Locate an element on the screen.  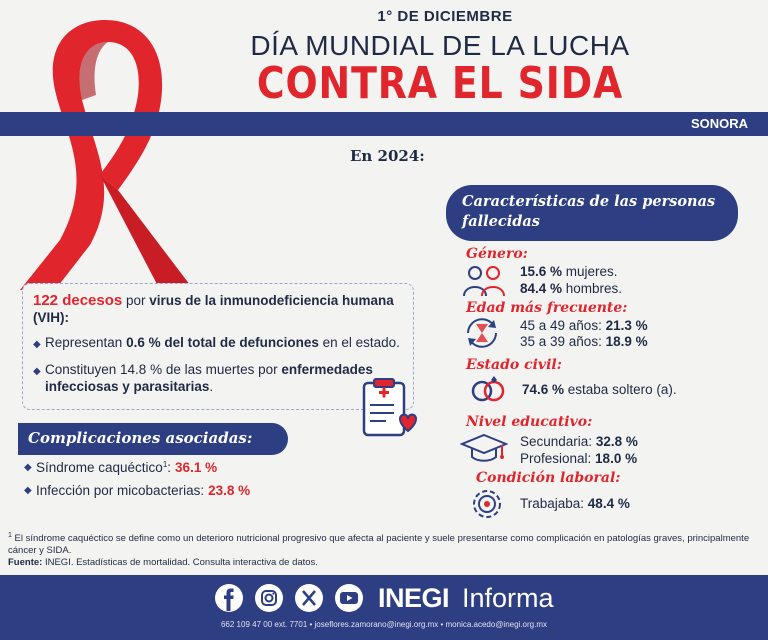
bullet2-pre: Constituyen 14.8 % de las muertes por is located at coordinates (163, 369).